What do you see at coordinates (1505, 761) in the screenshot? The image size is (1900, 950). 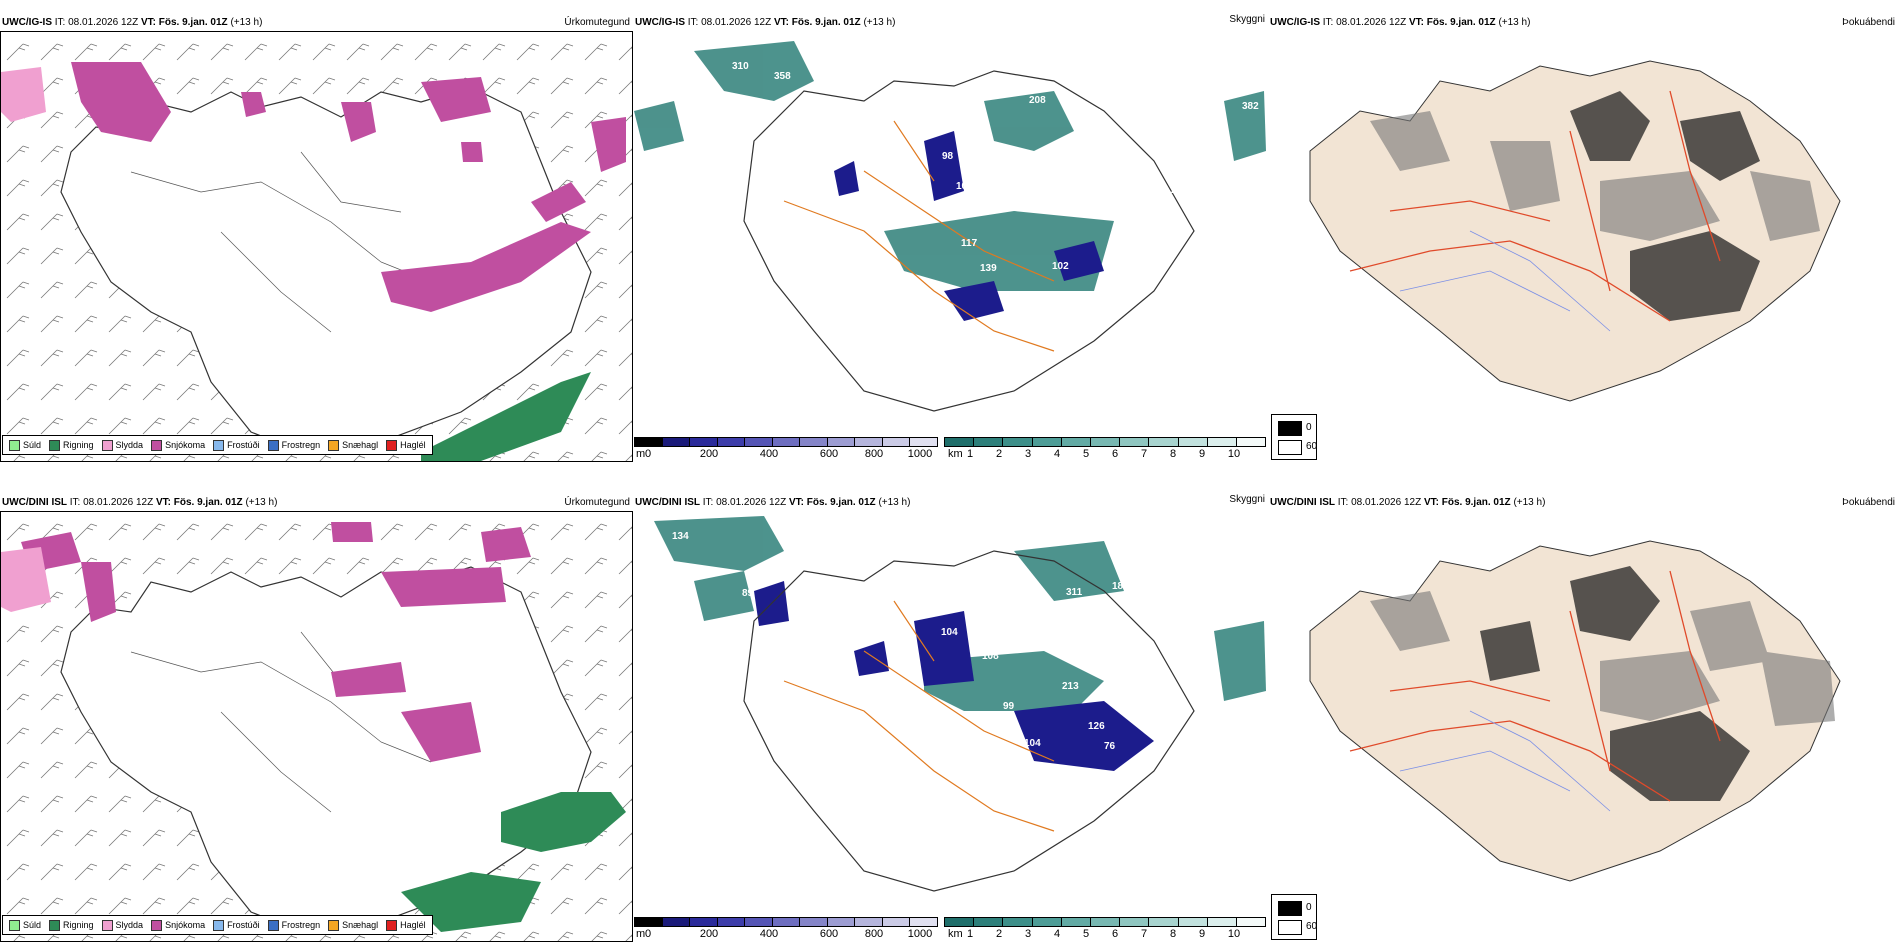 I see `rivers` at bounding box center [1505, 761].